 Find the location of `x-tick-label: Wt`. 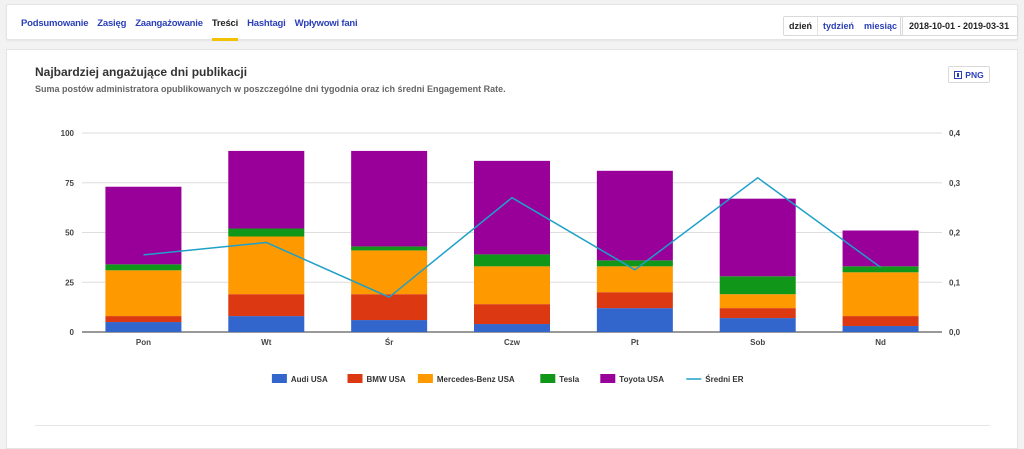

x-tick-label: Wt is located at coordinates (266, 342).